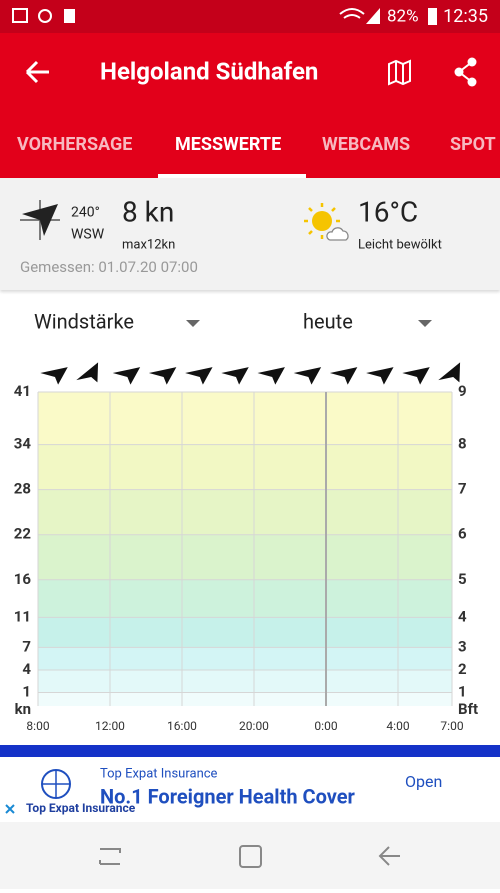 The width and height of the screenshot is (500, 893). Describe the element at coordinates (462, 489) in the screenshot. I see `y2-tick-label: 7` at that location.